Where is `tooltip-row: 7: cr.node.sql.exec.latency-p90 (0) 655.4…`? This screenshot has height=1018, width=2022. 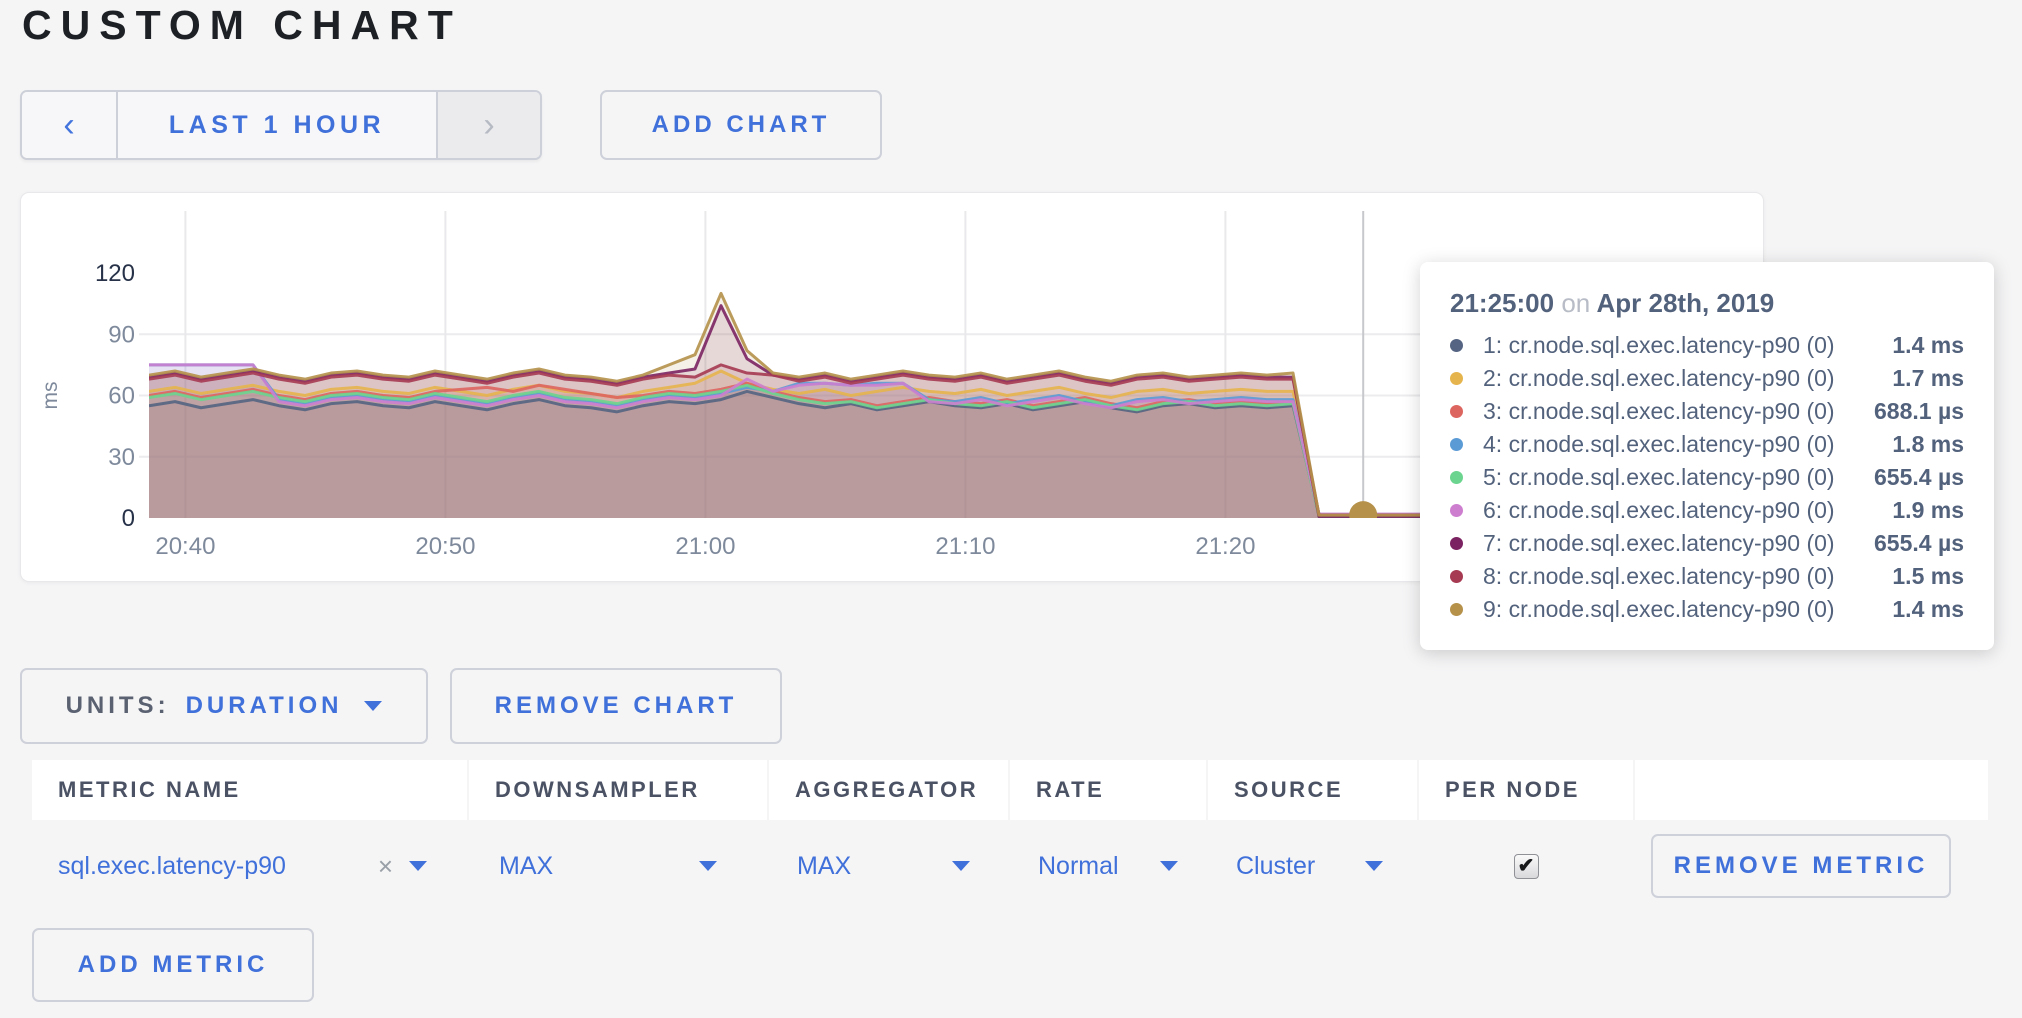
tooltip-row: 7: cr.node.sql.exec.latency-p90 (0) 655.4… is located at coordinates (1707, 543).